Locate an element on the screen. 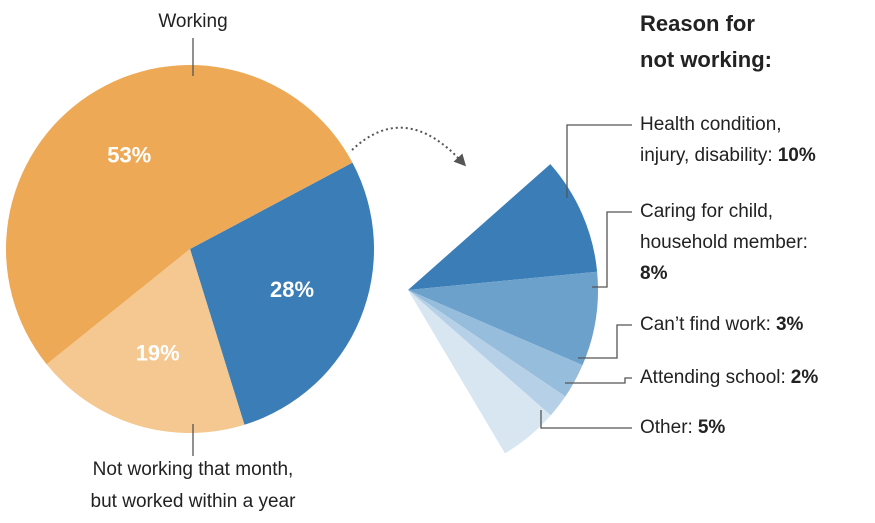 The width and height of the screenshot is (875, 523). category-label: Attending school: is located at coordinates (713, 377).